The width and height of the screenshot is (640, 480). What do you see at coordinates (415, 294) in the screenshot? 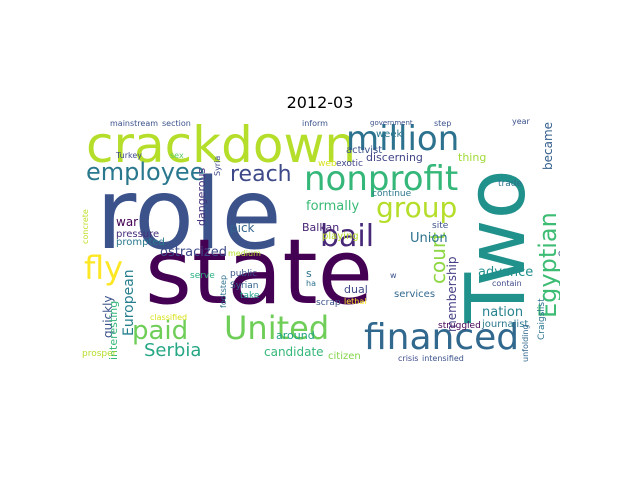
I see `word-services: services` at bounding box center [415, 294].